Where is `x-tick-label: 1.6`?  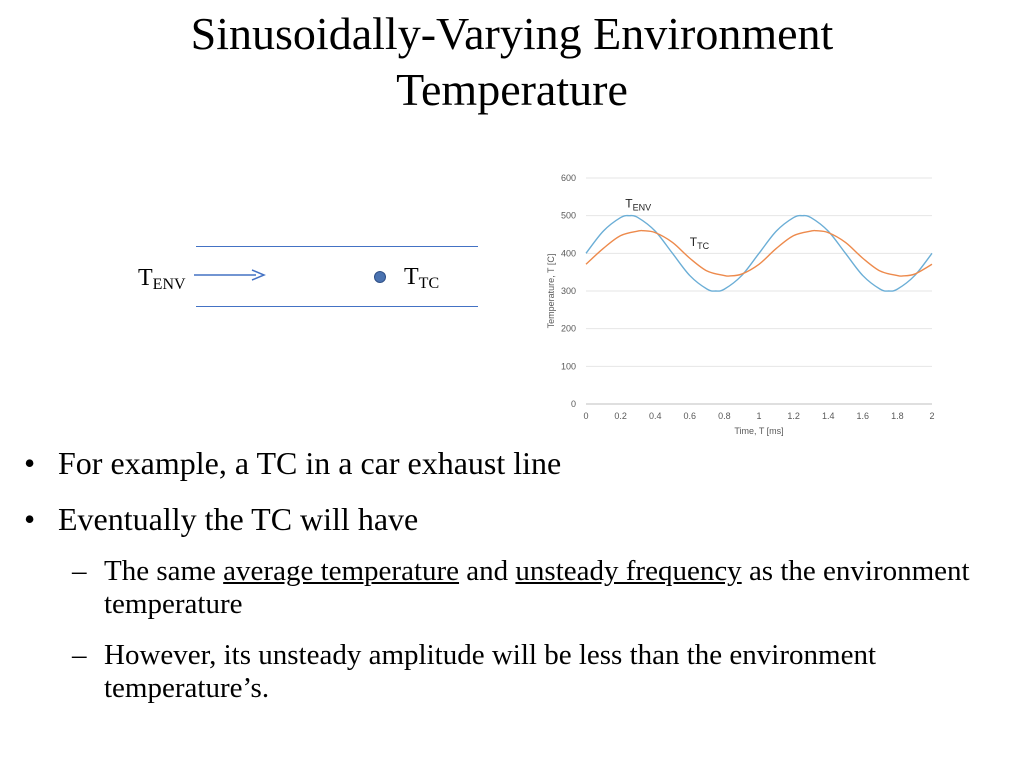 x-tick-label: 1.6 is located at coordinates (863, 416).